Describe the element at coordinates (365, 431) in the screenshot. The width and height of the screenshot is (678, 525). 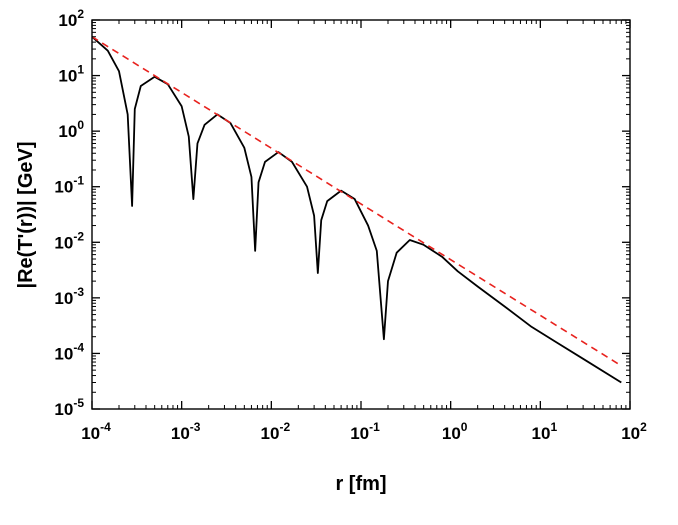
I see `x-tick-label: 10⁻¹` at that location.